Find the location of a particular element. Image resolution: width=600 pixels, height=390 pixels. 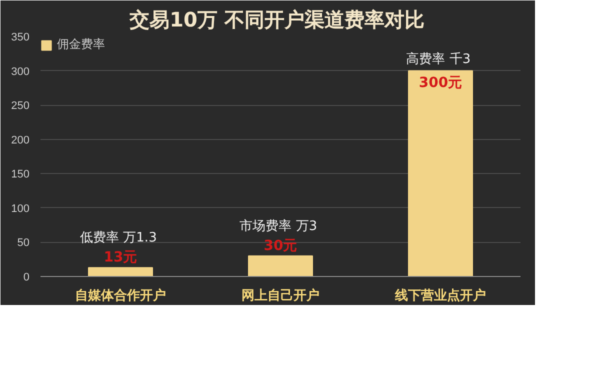

y-tick-label: 350 is located at coordinates (20, 38).